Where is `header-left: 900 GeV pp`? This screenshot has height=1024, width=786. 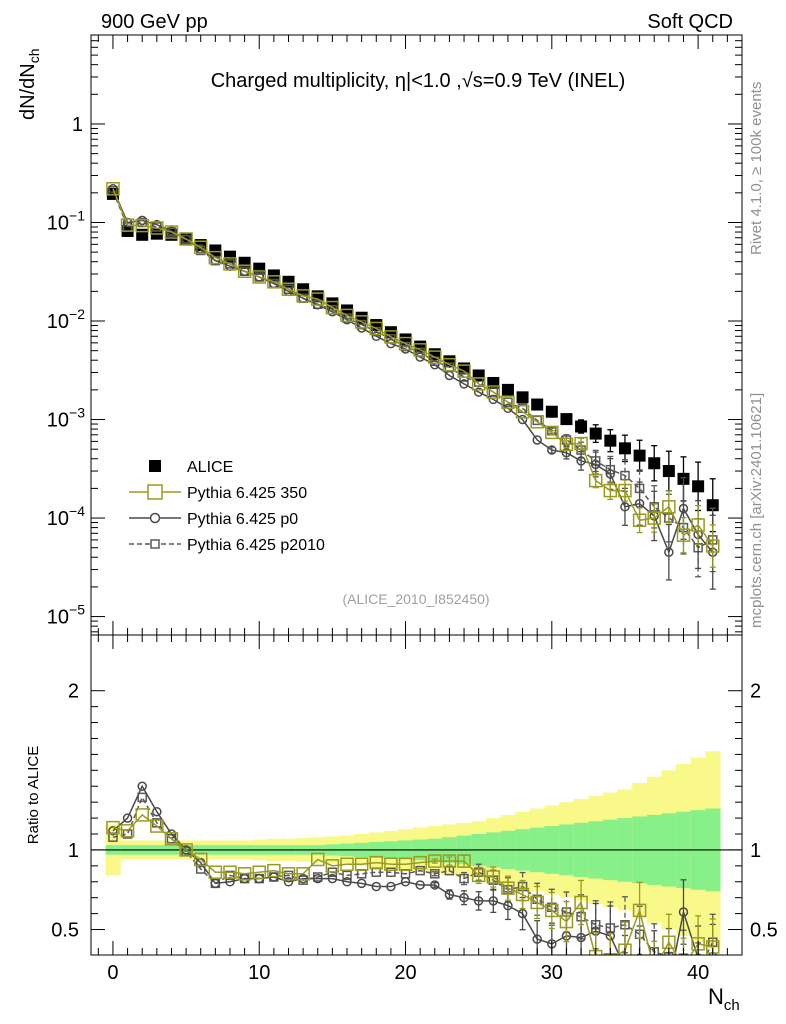 header-left: 900 GeV pp is located at coordinates (154, 22).